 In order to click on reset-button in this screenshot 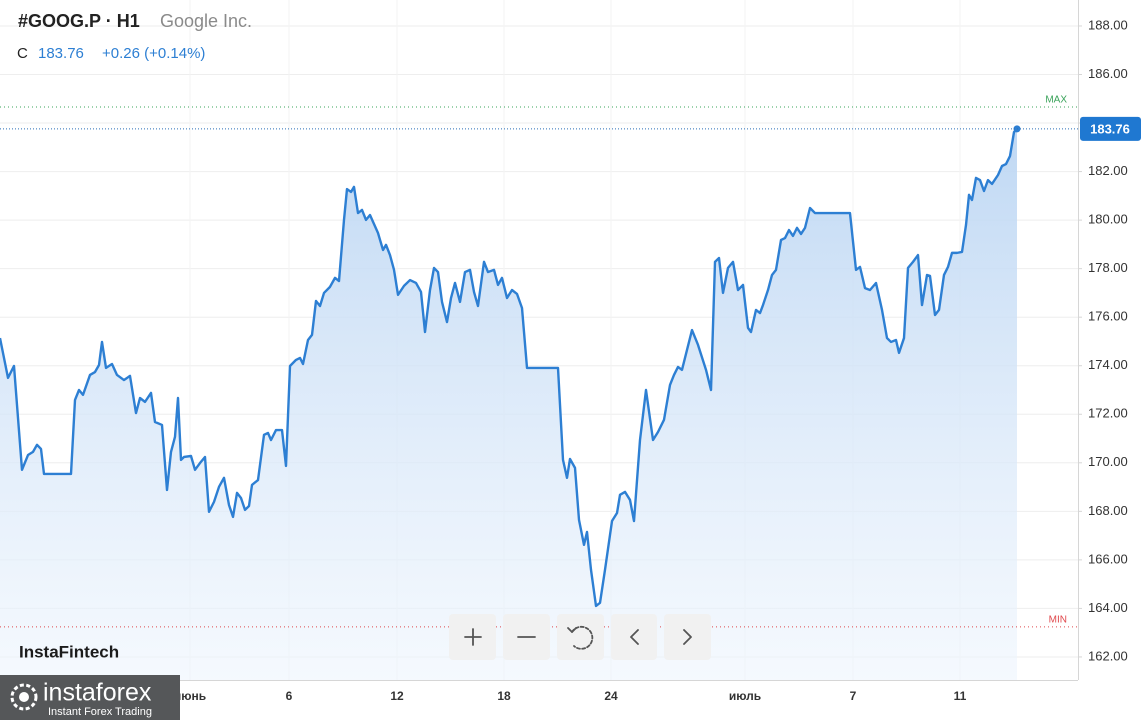, I will do `click(580, 637)`.